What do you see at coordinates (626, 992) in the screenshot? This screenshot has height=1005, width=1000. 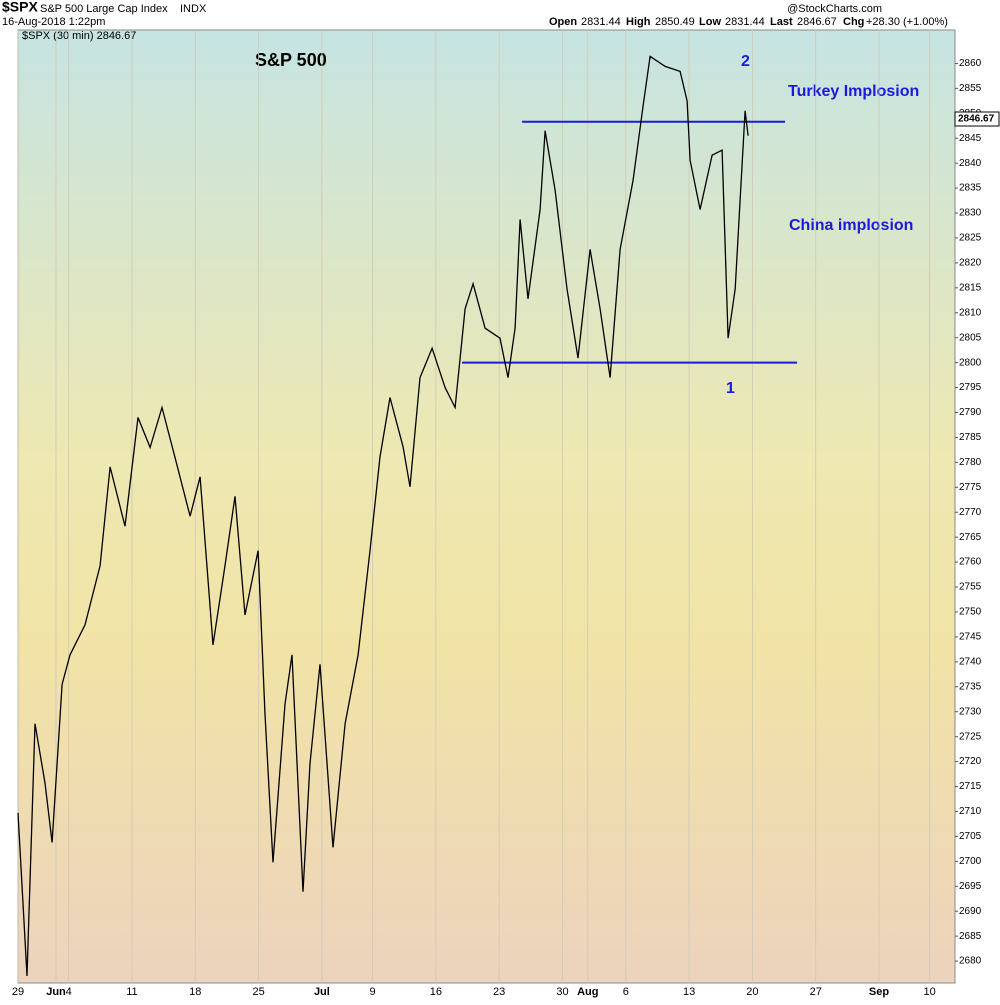 I see `x-tick-label: 6` at bounding box center [626, 992].